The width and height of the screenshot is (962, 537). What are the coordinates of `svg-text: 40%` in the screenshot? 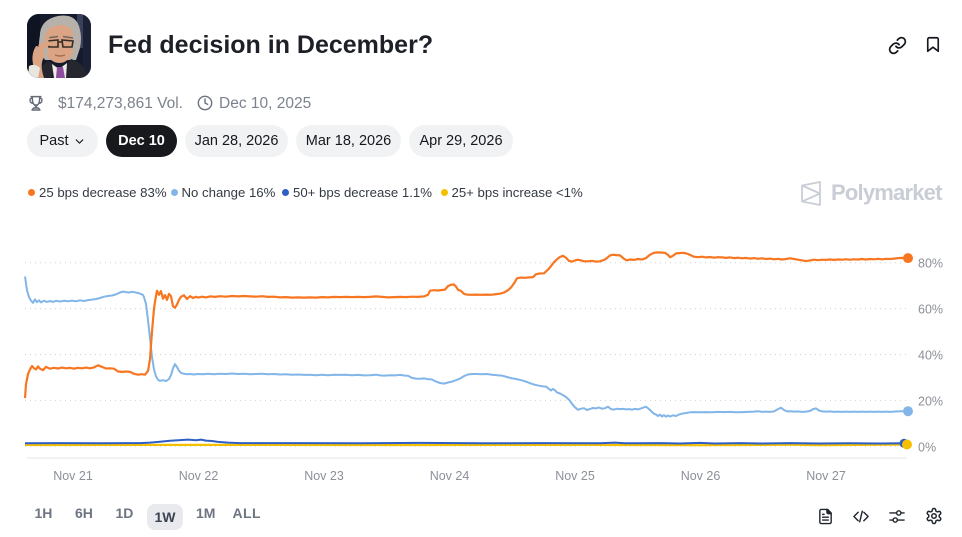 It's located at (930, 356).